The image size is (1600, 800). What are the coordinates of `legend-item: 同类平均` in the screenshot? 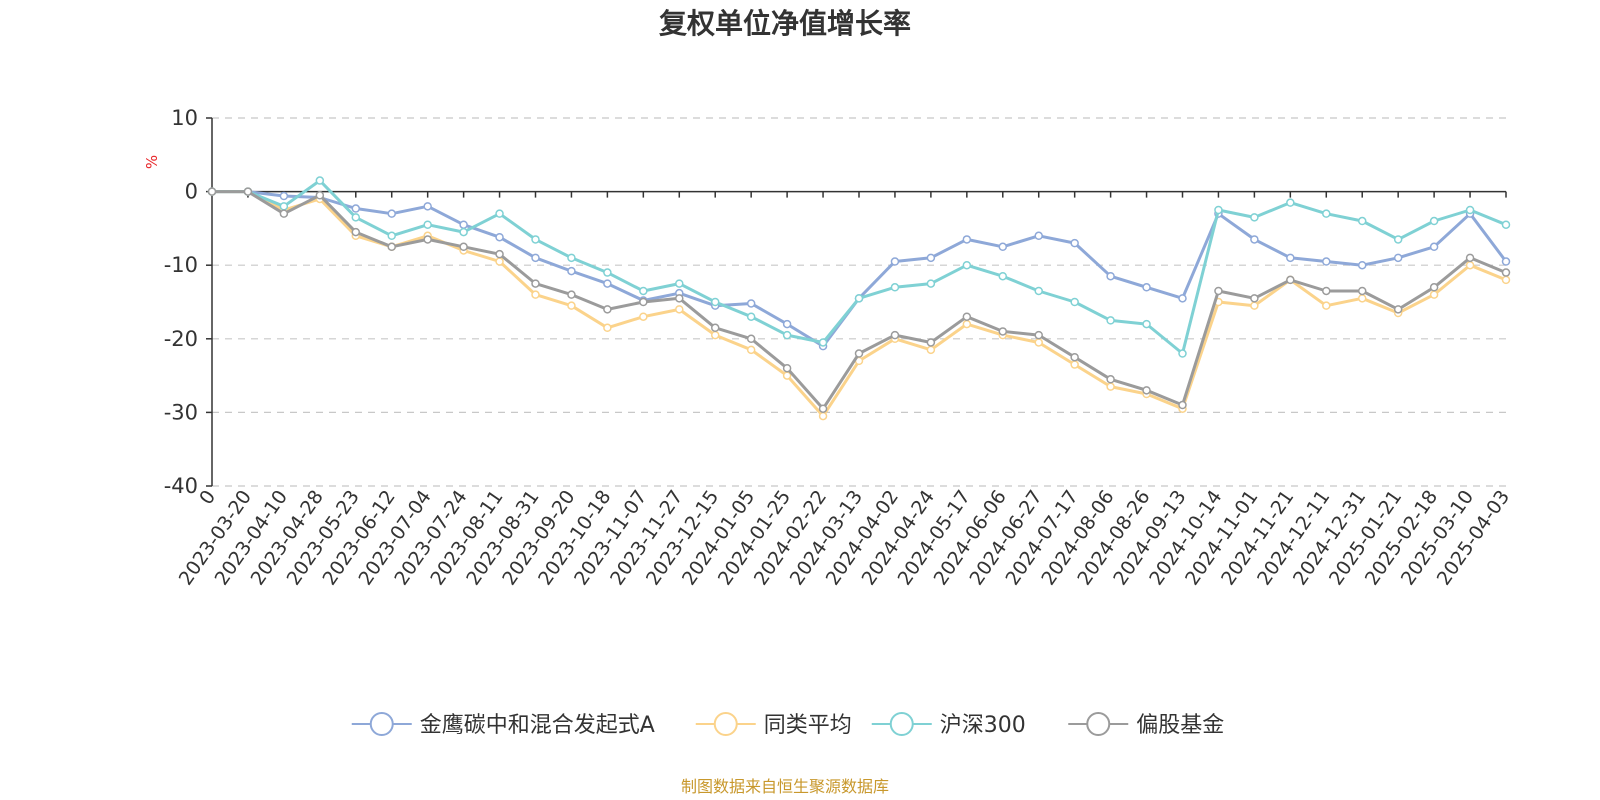 It's located at (773, 725).